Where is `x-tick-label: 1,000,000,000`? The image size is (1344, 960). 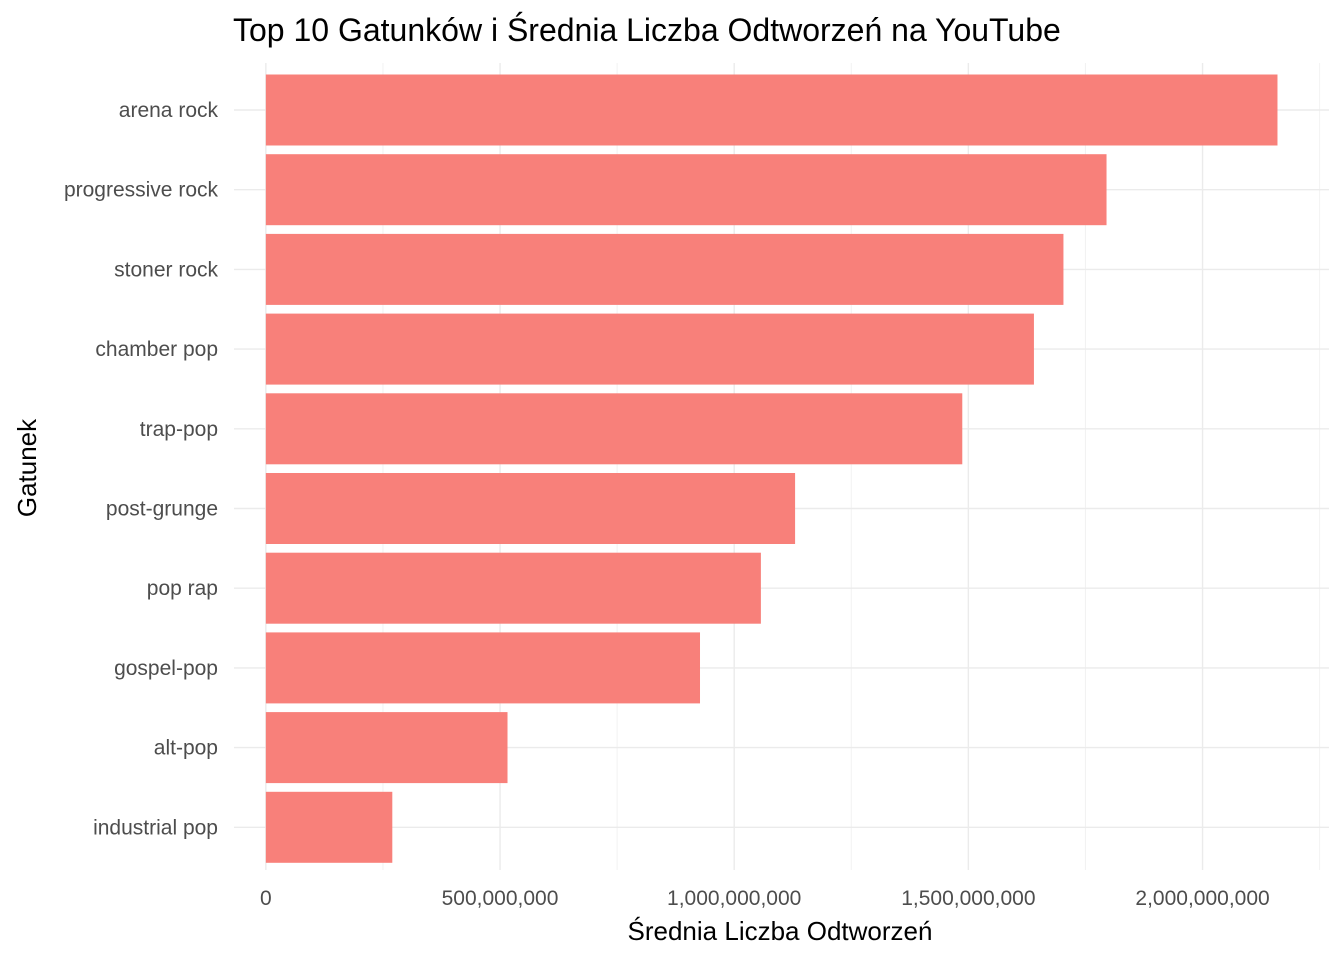 x-tick-label: 1,000,000,000 is located at coordinates (734, 898).